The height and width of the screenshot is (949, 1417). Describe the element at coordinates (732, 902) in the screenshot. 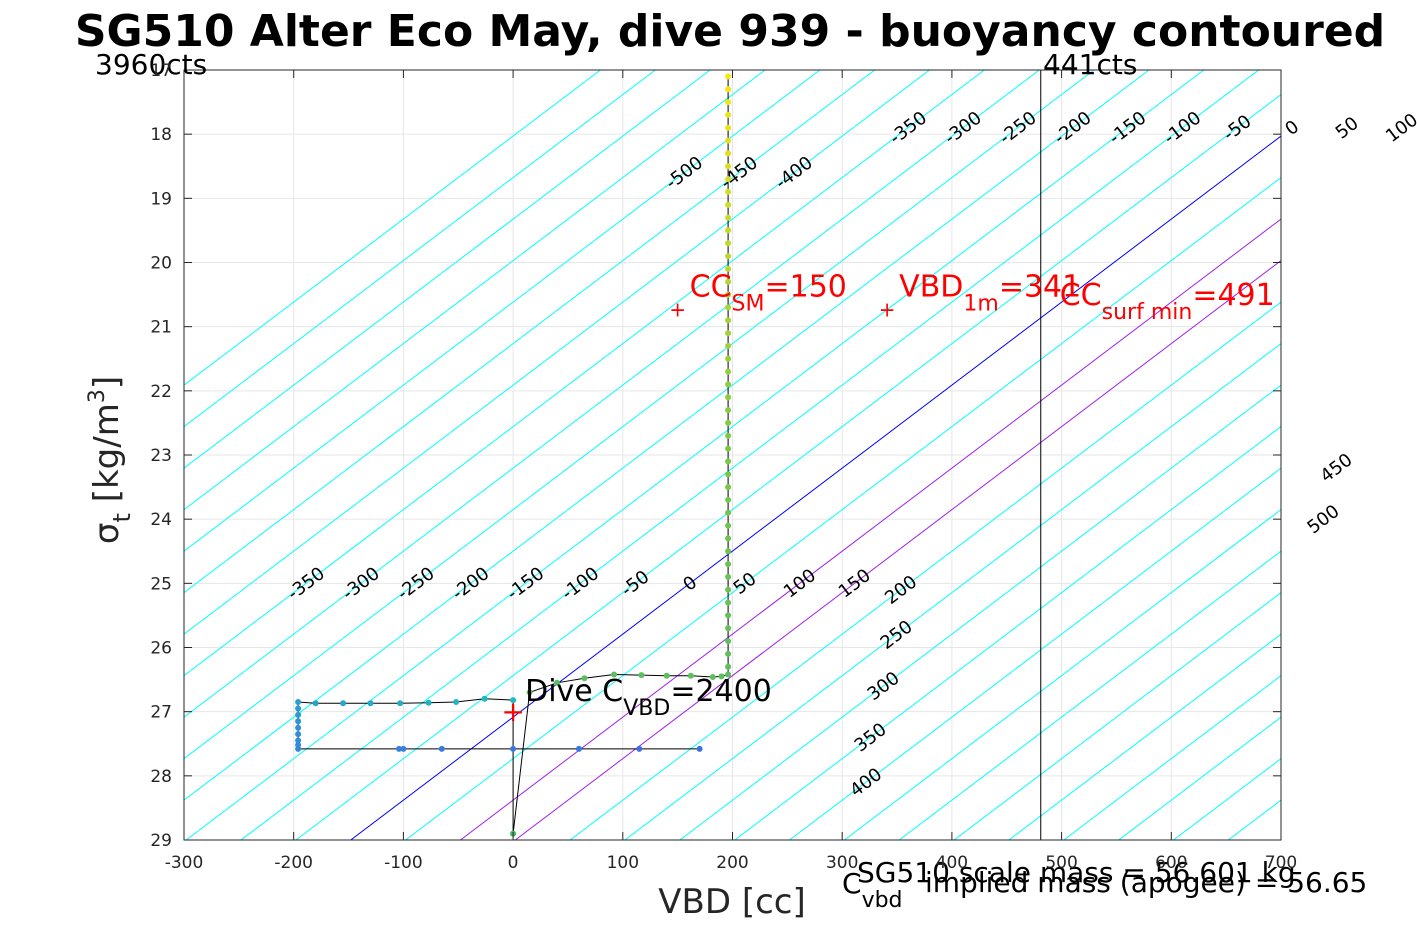

I see `x-axis-label: VBD [cc]` at that location.